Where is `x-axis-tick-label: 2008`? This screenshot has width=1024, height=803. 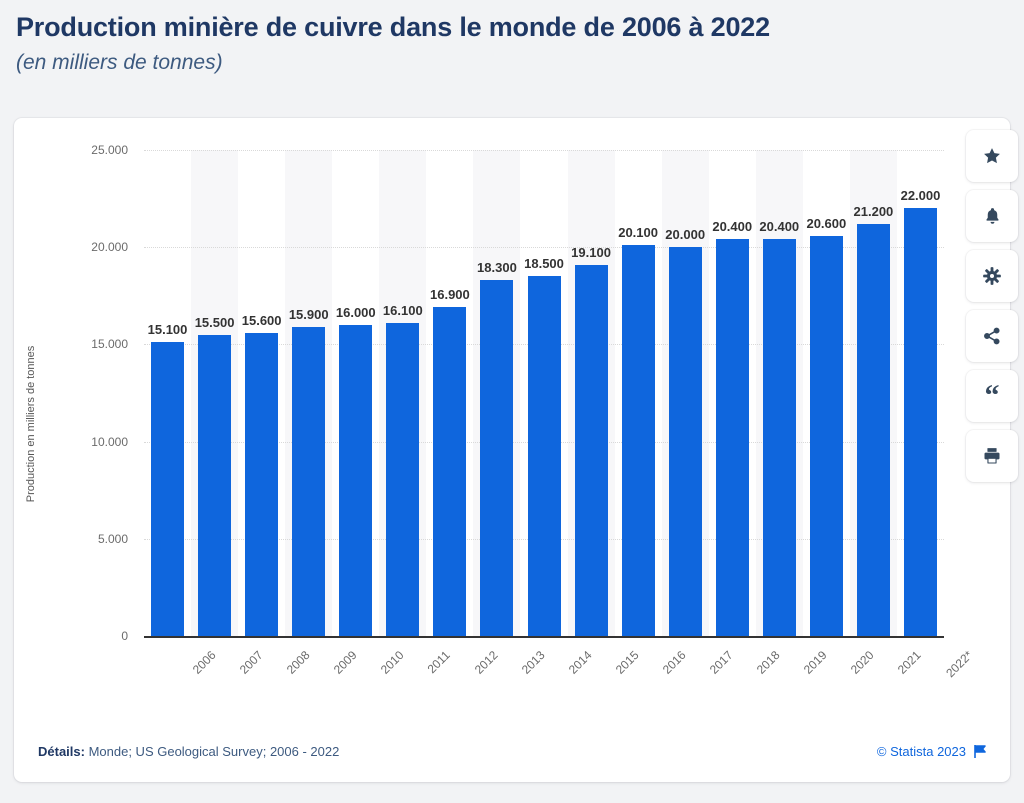
x-axis-tick-label: 2008 is located at coordinates (298, 662).